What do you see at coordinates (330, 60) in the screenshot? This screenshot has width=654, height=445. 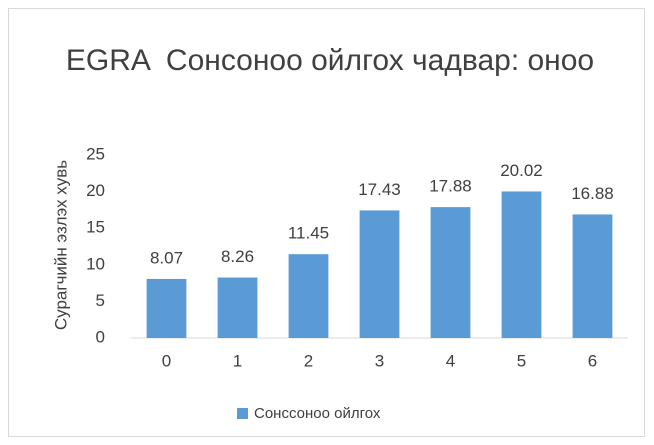 I see `chart-title: EGRA Сонсоноо ойлгох чадвар: оноо` at bounding box center [330, 60].